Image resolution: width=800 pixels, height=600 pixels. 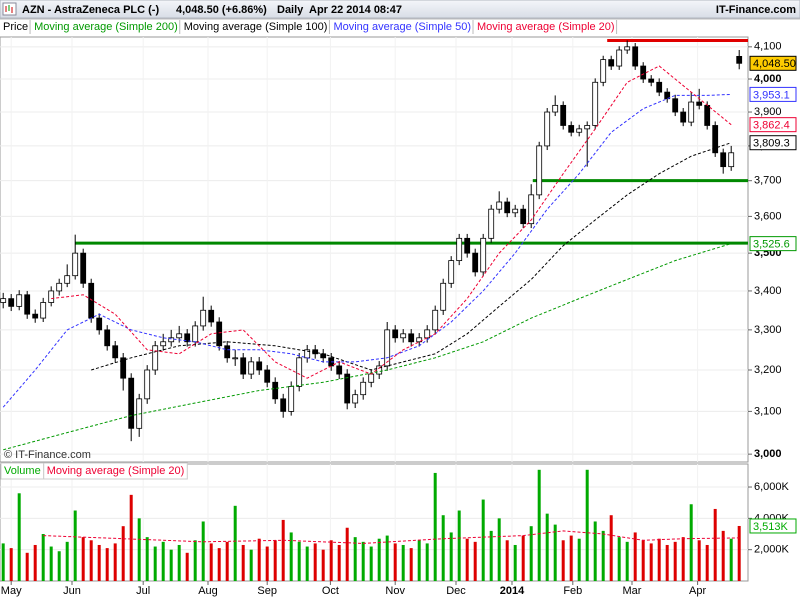 What do you see at coordinates (22, 471) in the screenshot?
I see `legend-entry: Volume` at bounding box center [22, 471].